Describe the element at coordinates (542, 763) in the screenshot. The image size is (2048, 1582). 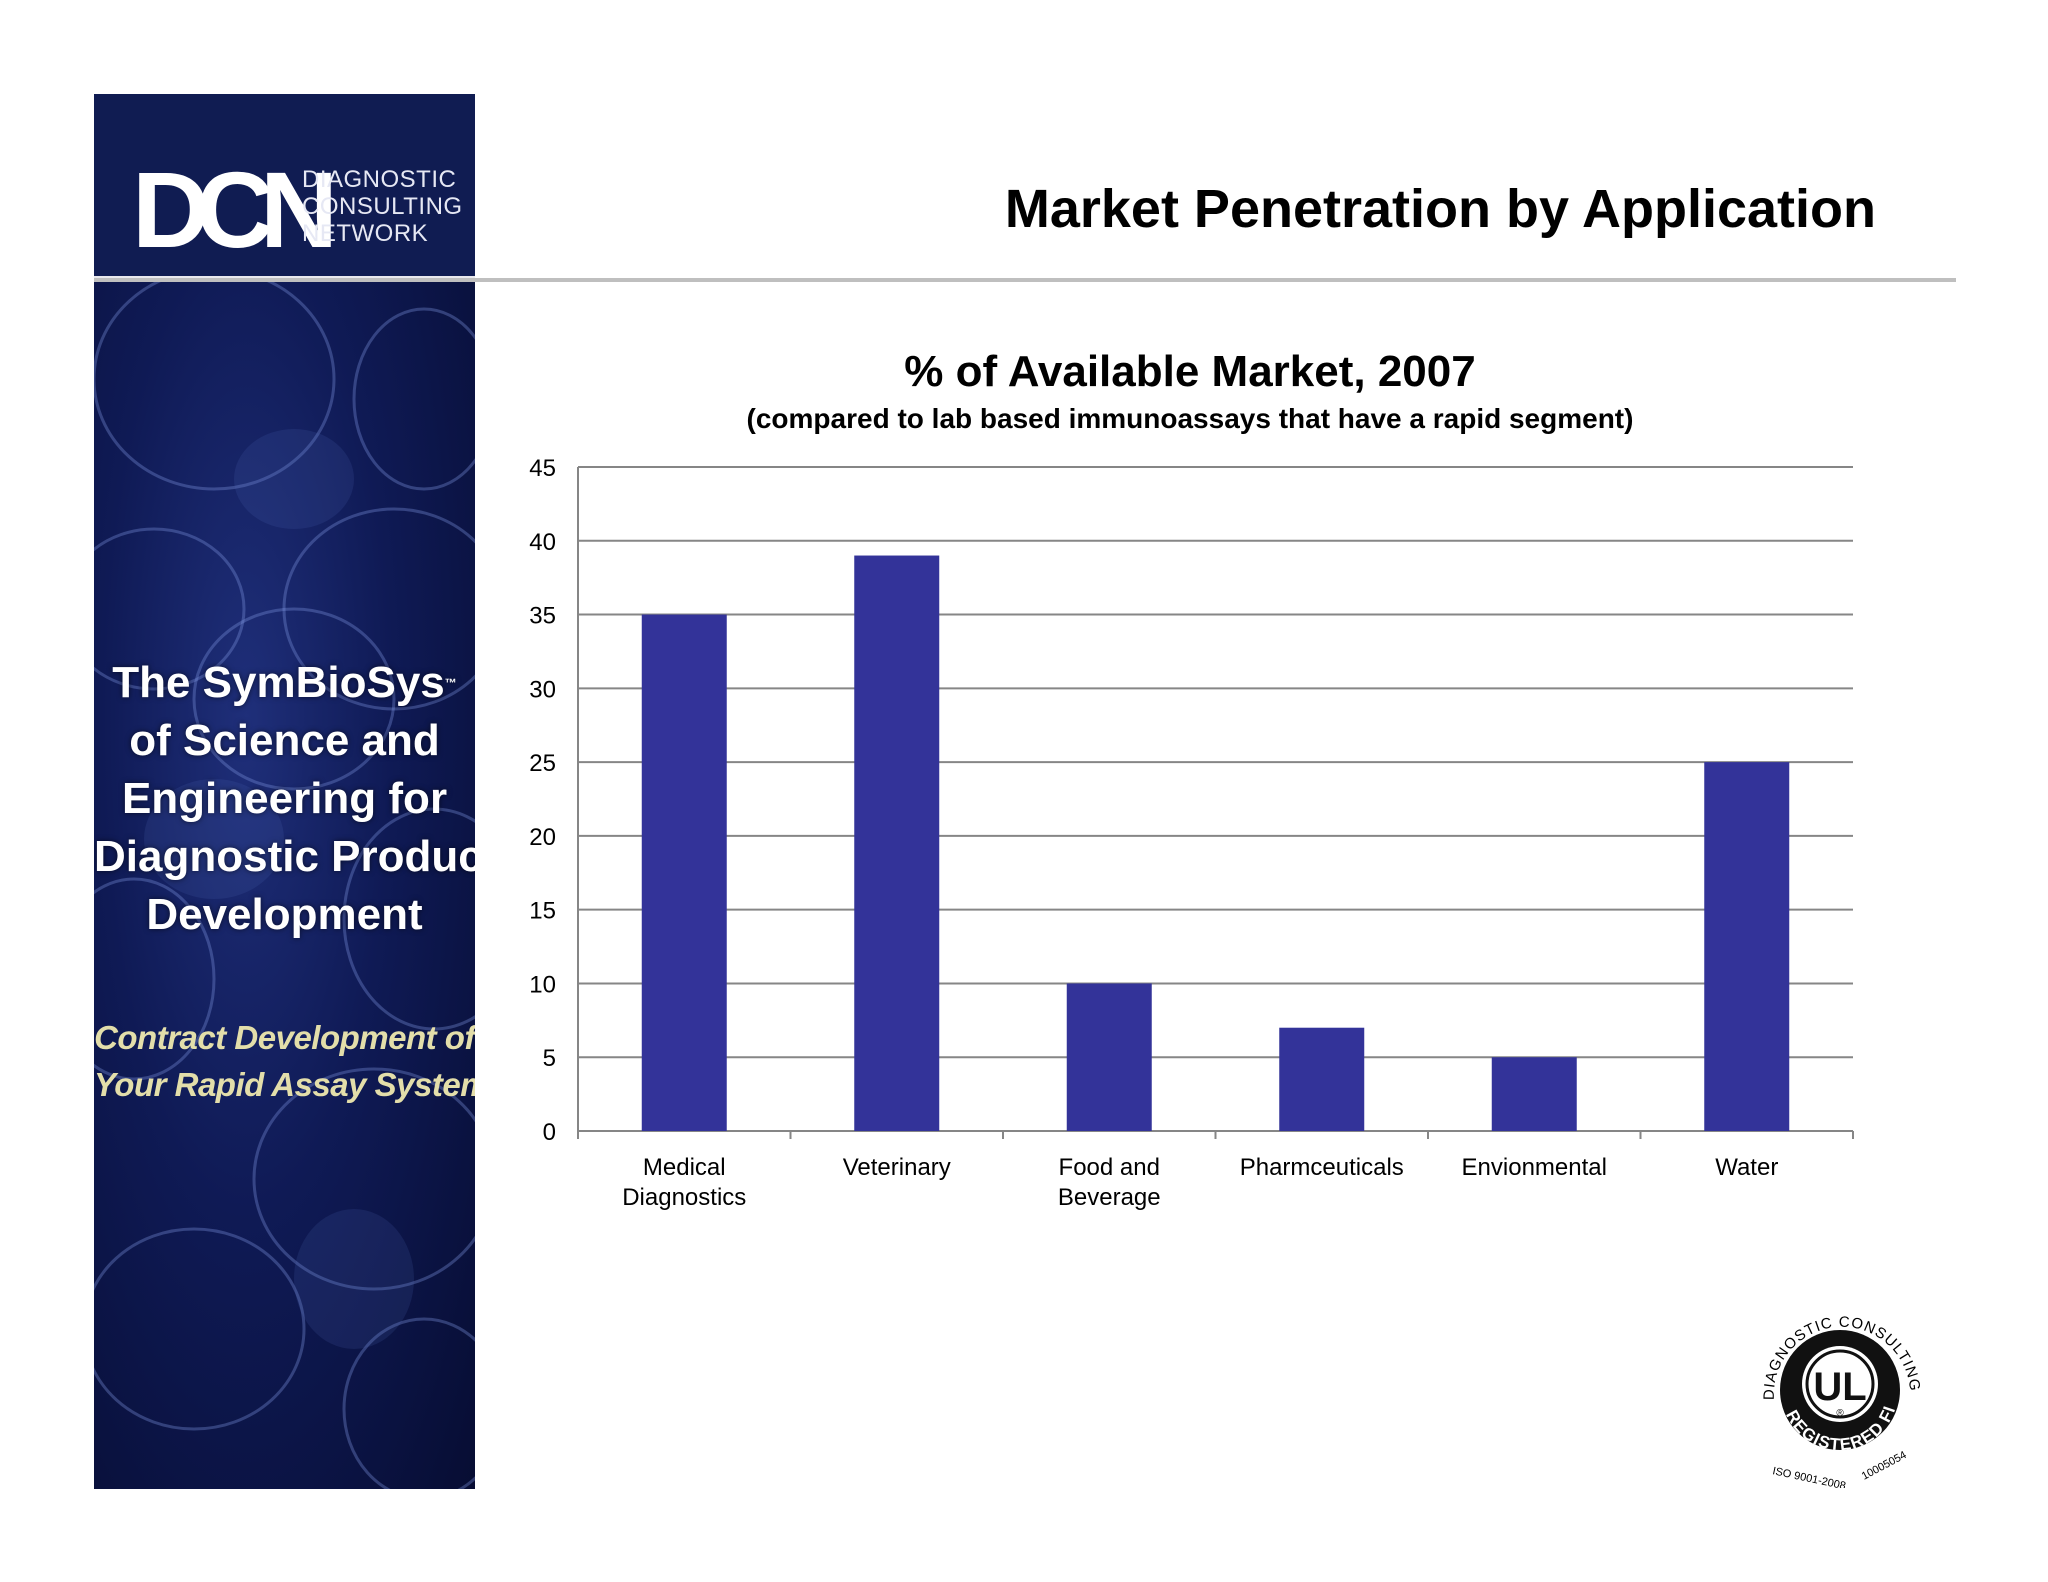
I see `y-tick-label: 25` at that location.